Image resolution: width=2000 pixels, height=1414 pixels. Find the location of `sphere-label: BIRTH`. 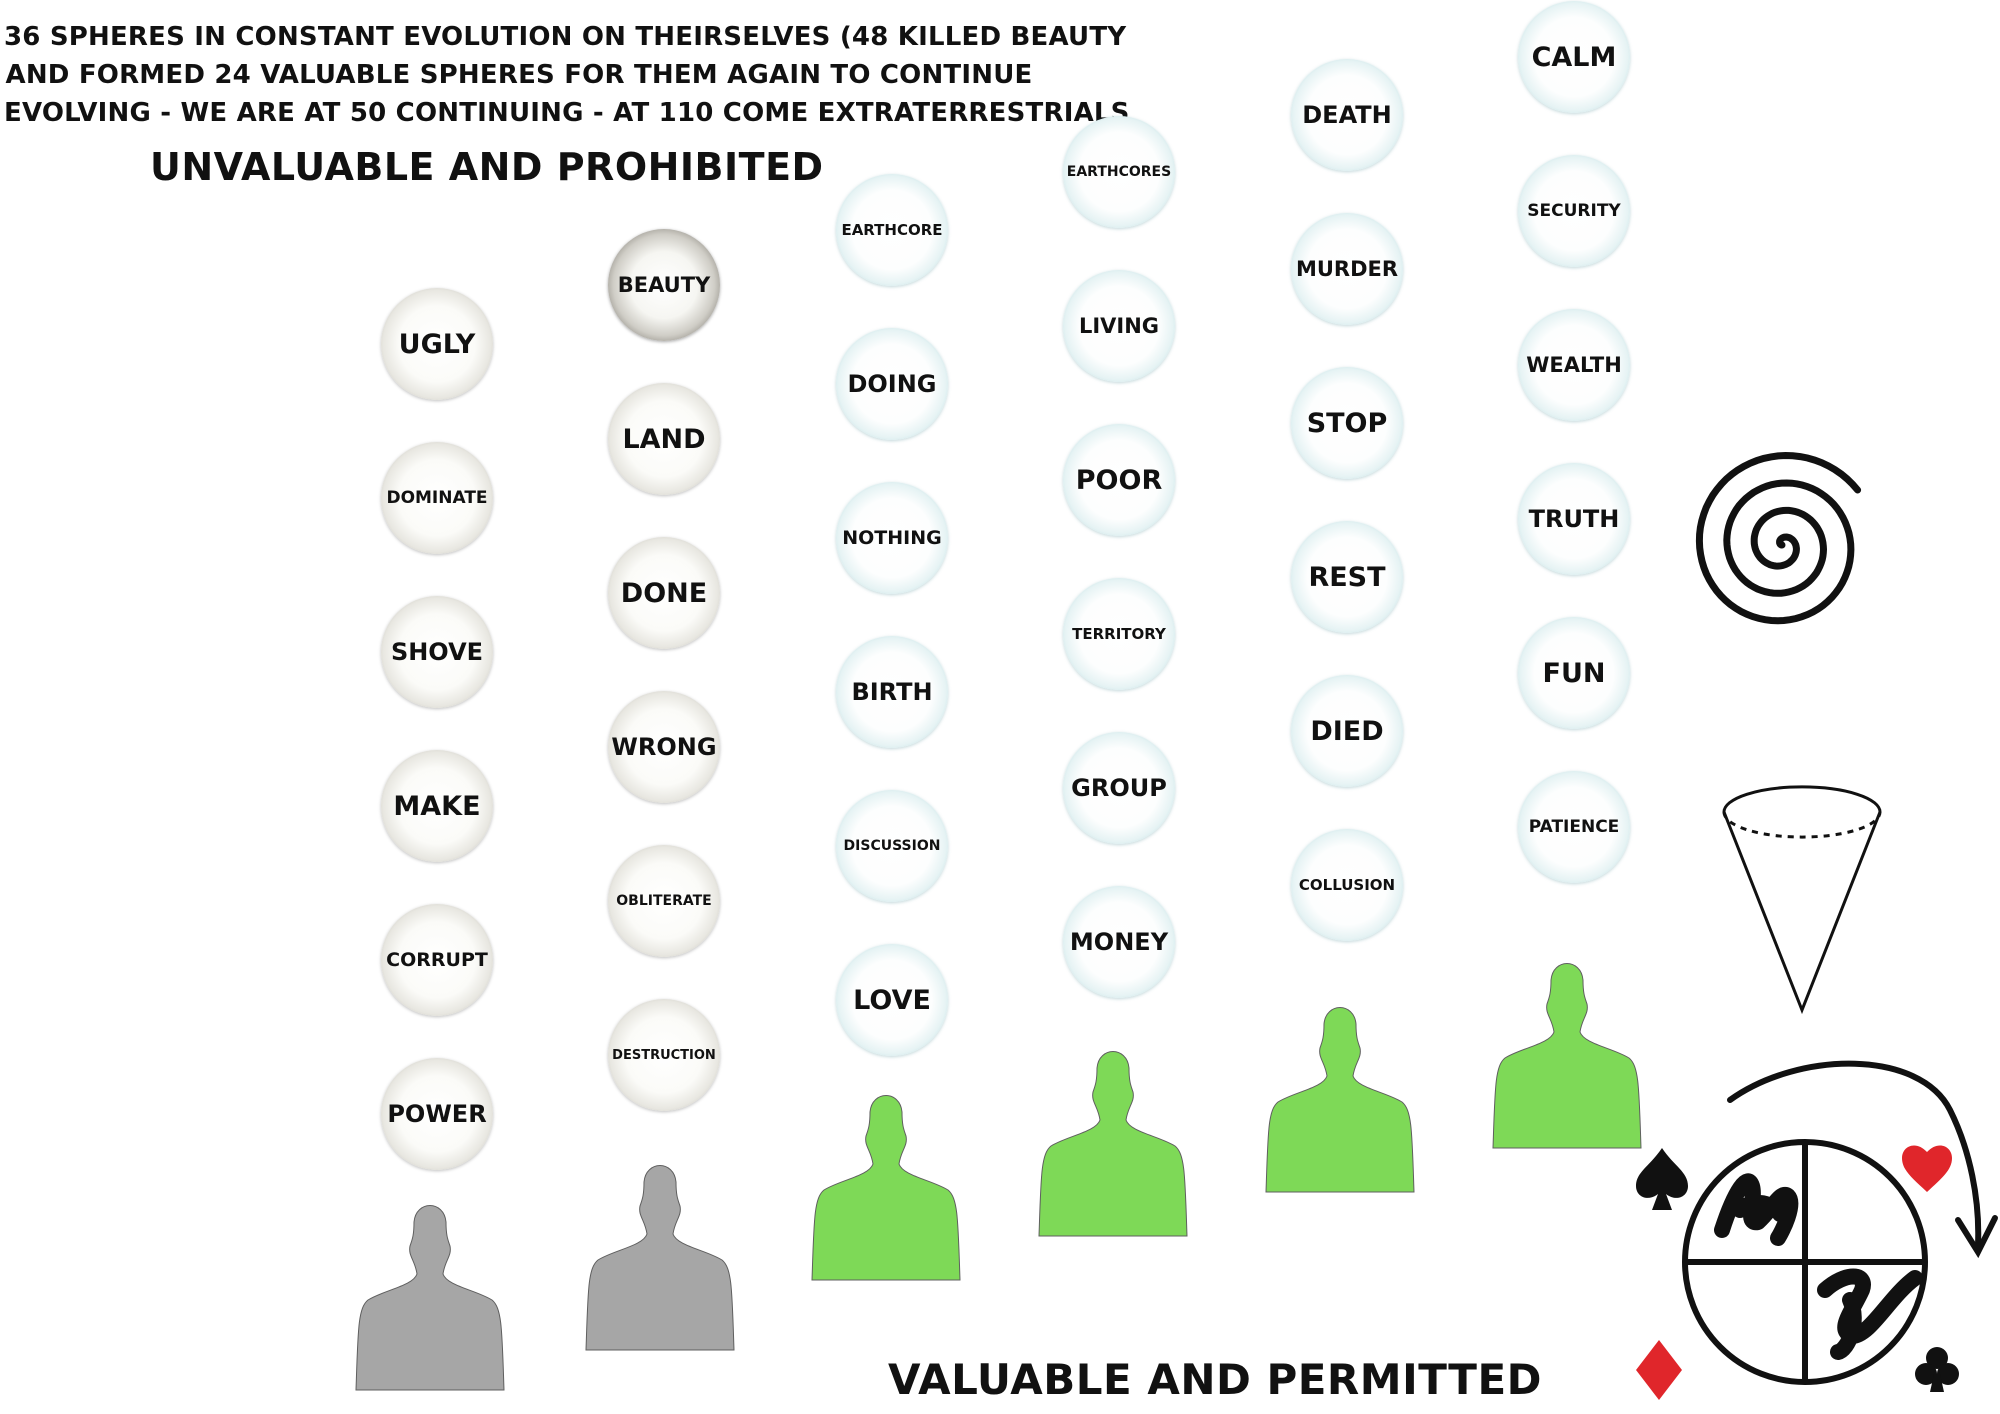

sphere-label: BIRTH is located at coordinates (892, 692).